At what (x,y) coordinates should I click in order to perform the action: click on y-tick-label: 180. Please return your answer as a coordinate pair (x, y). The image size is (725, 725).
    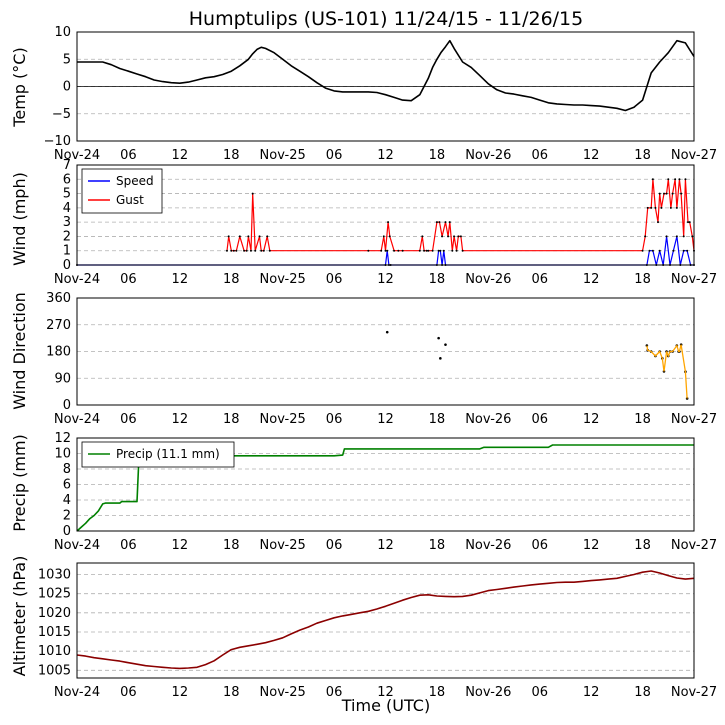
    Looking at the image, I should click on (58, 352).